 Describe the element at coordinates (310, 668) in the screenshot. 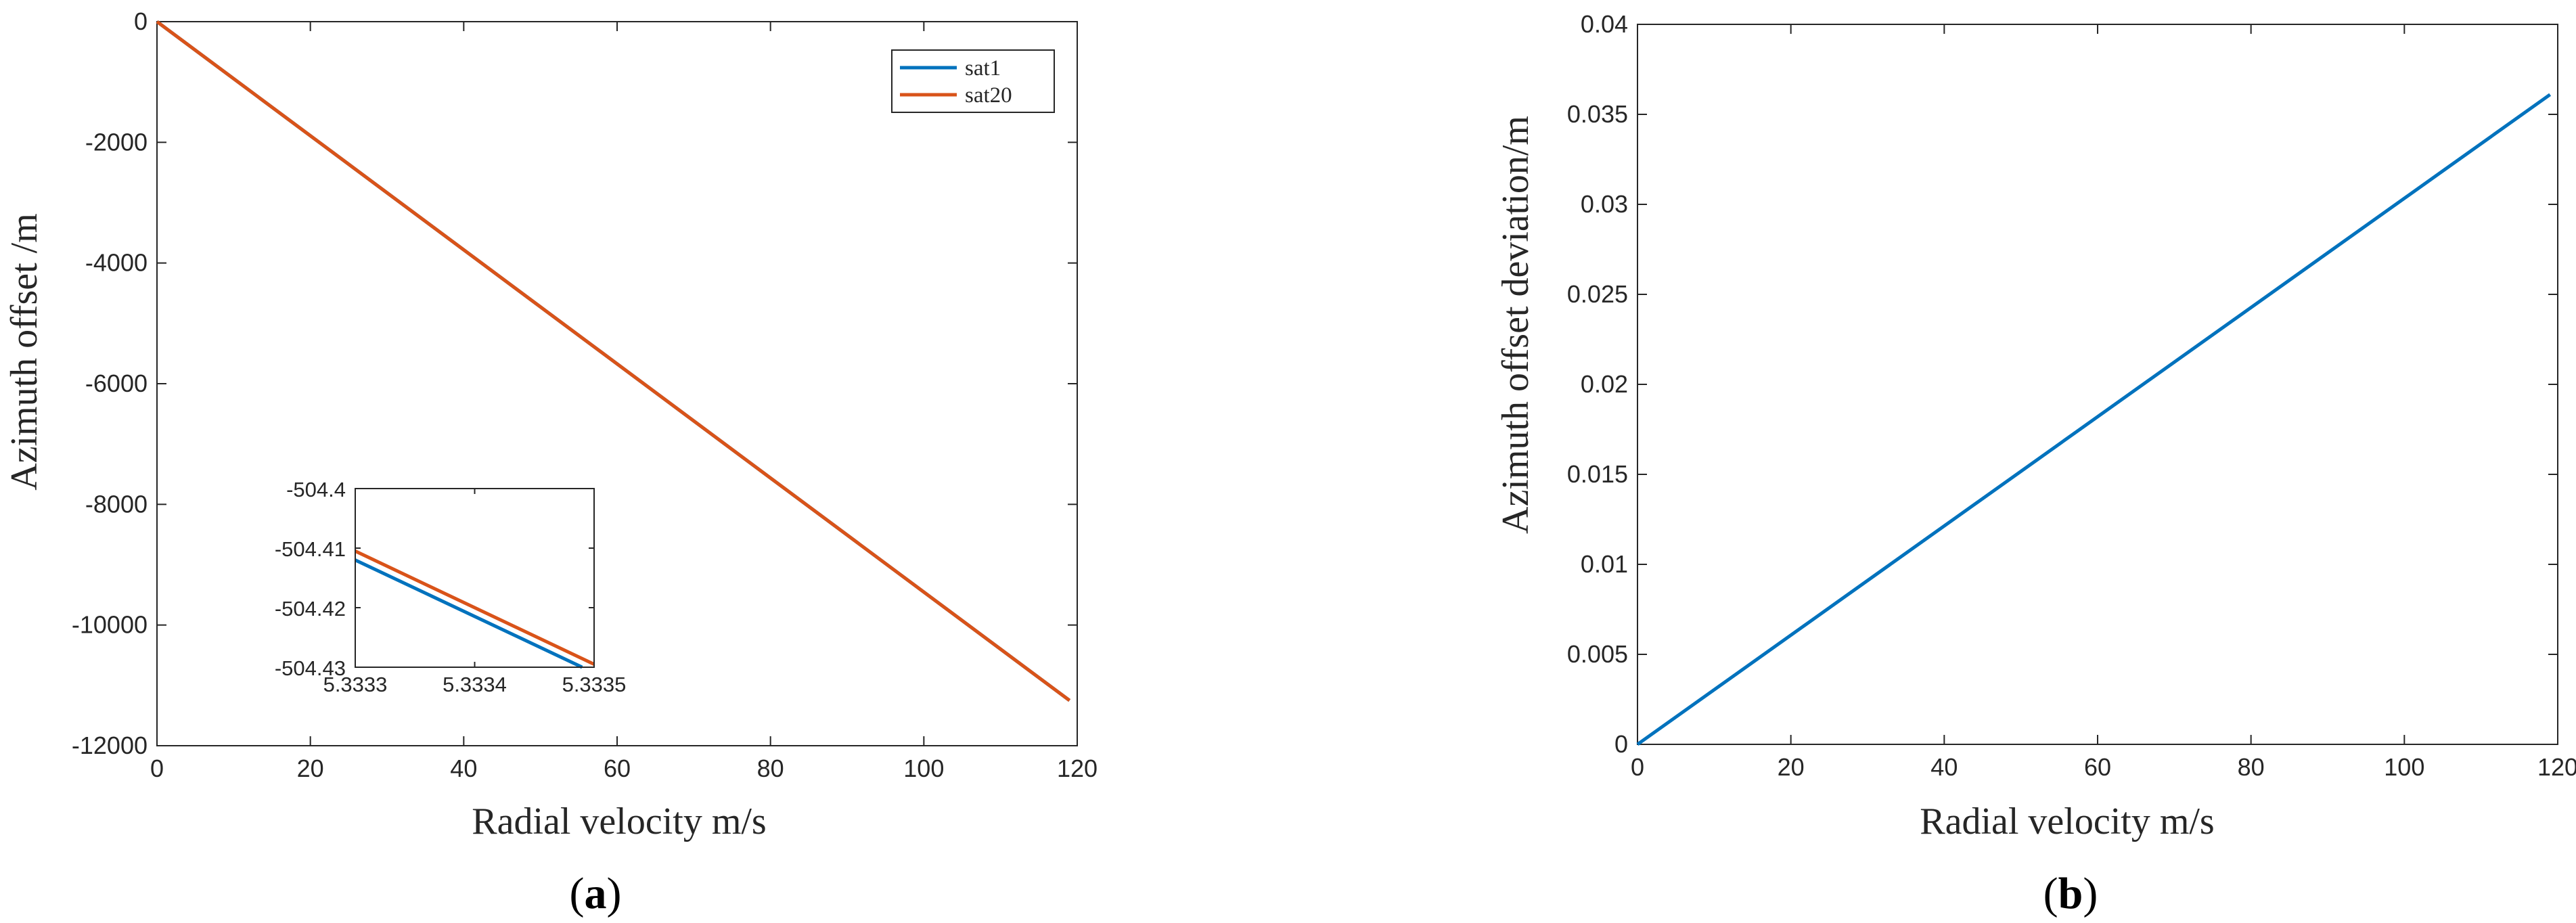

I see `y-tick-label-inset: -504.43` at that location.